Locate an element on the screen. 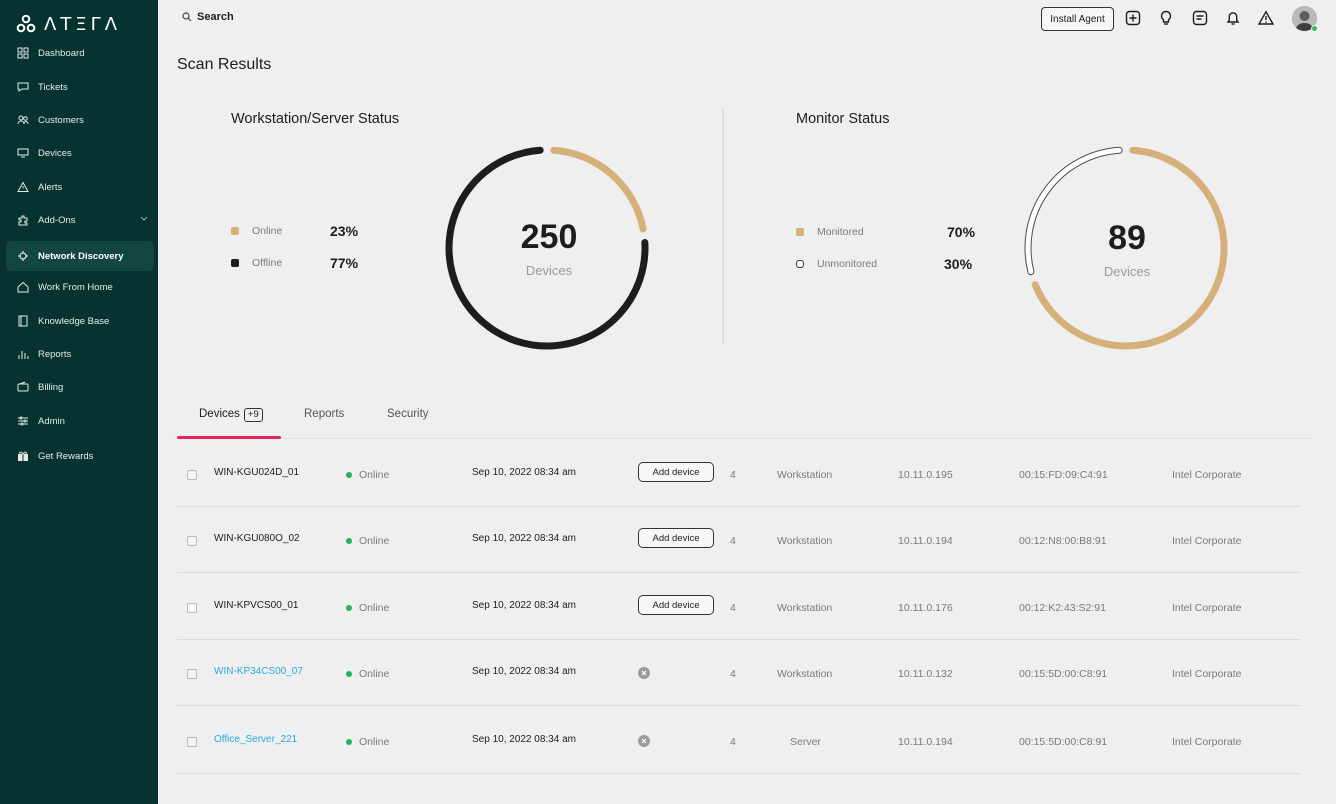  sidebar-item-devices: Devices is located at coordinates (80, 153).